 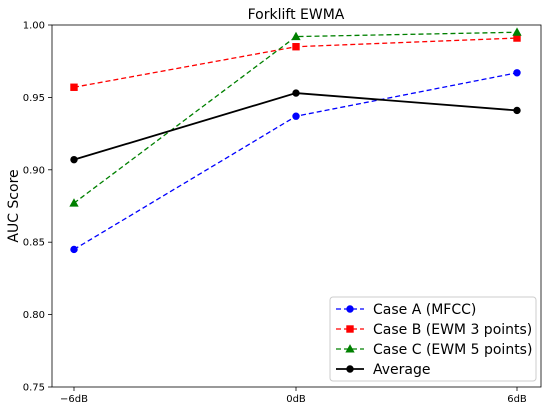 I want to click on legend-entry-label: Case A (MFCC), so click(x=424, y=310).